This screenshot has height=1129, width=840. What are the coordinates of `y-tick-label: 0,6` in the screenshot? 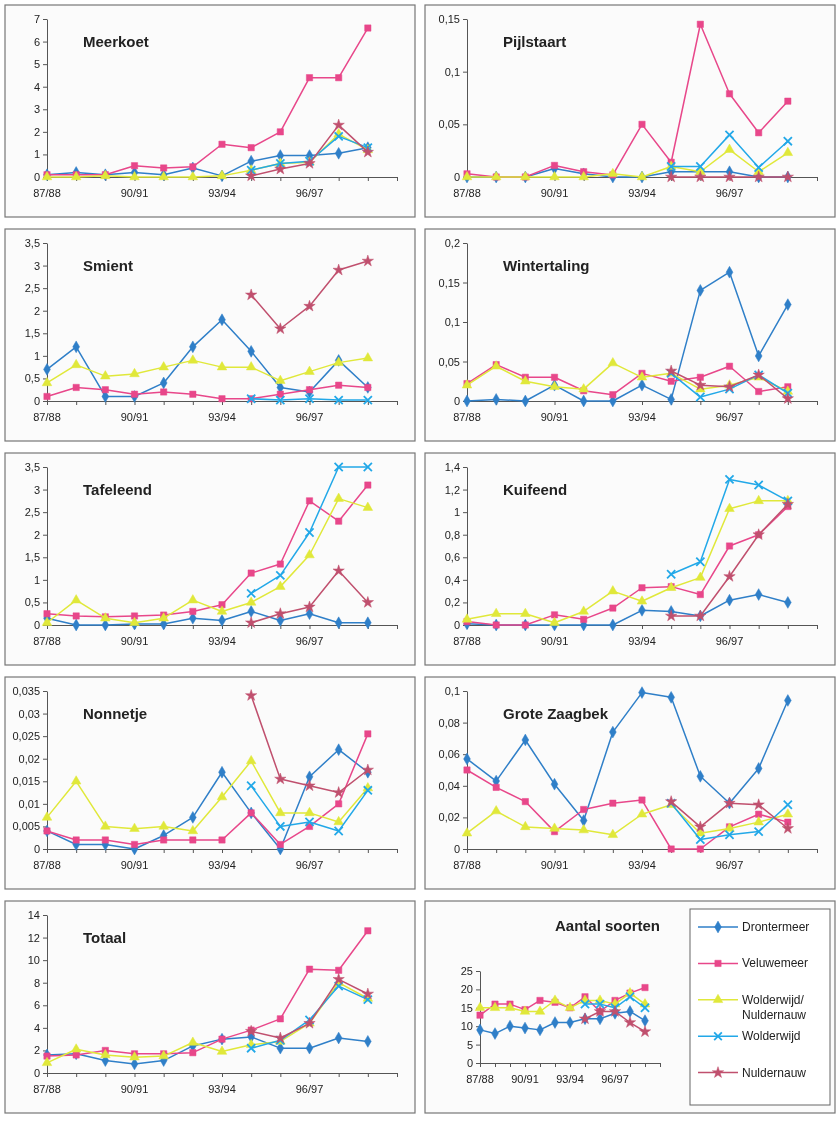 It's located at (452, 557).